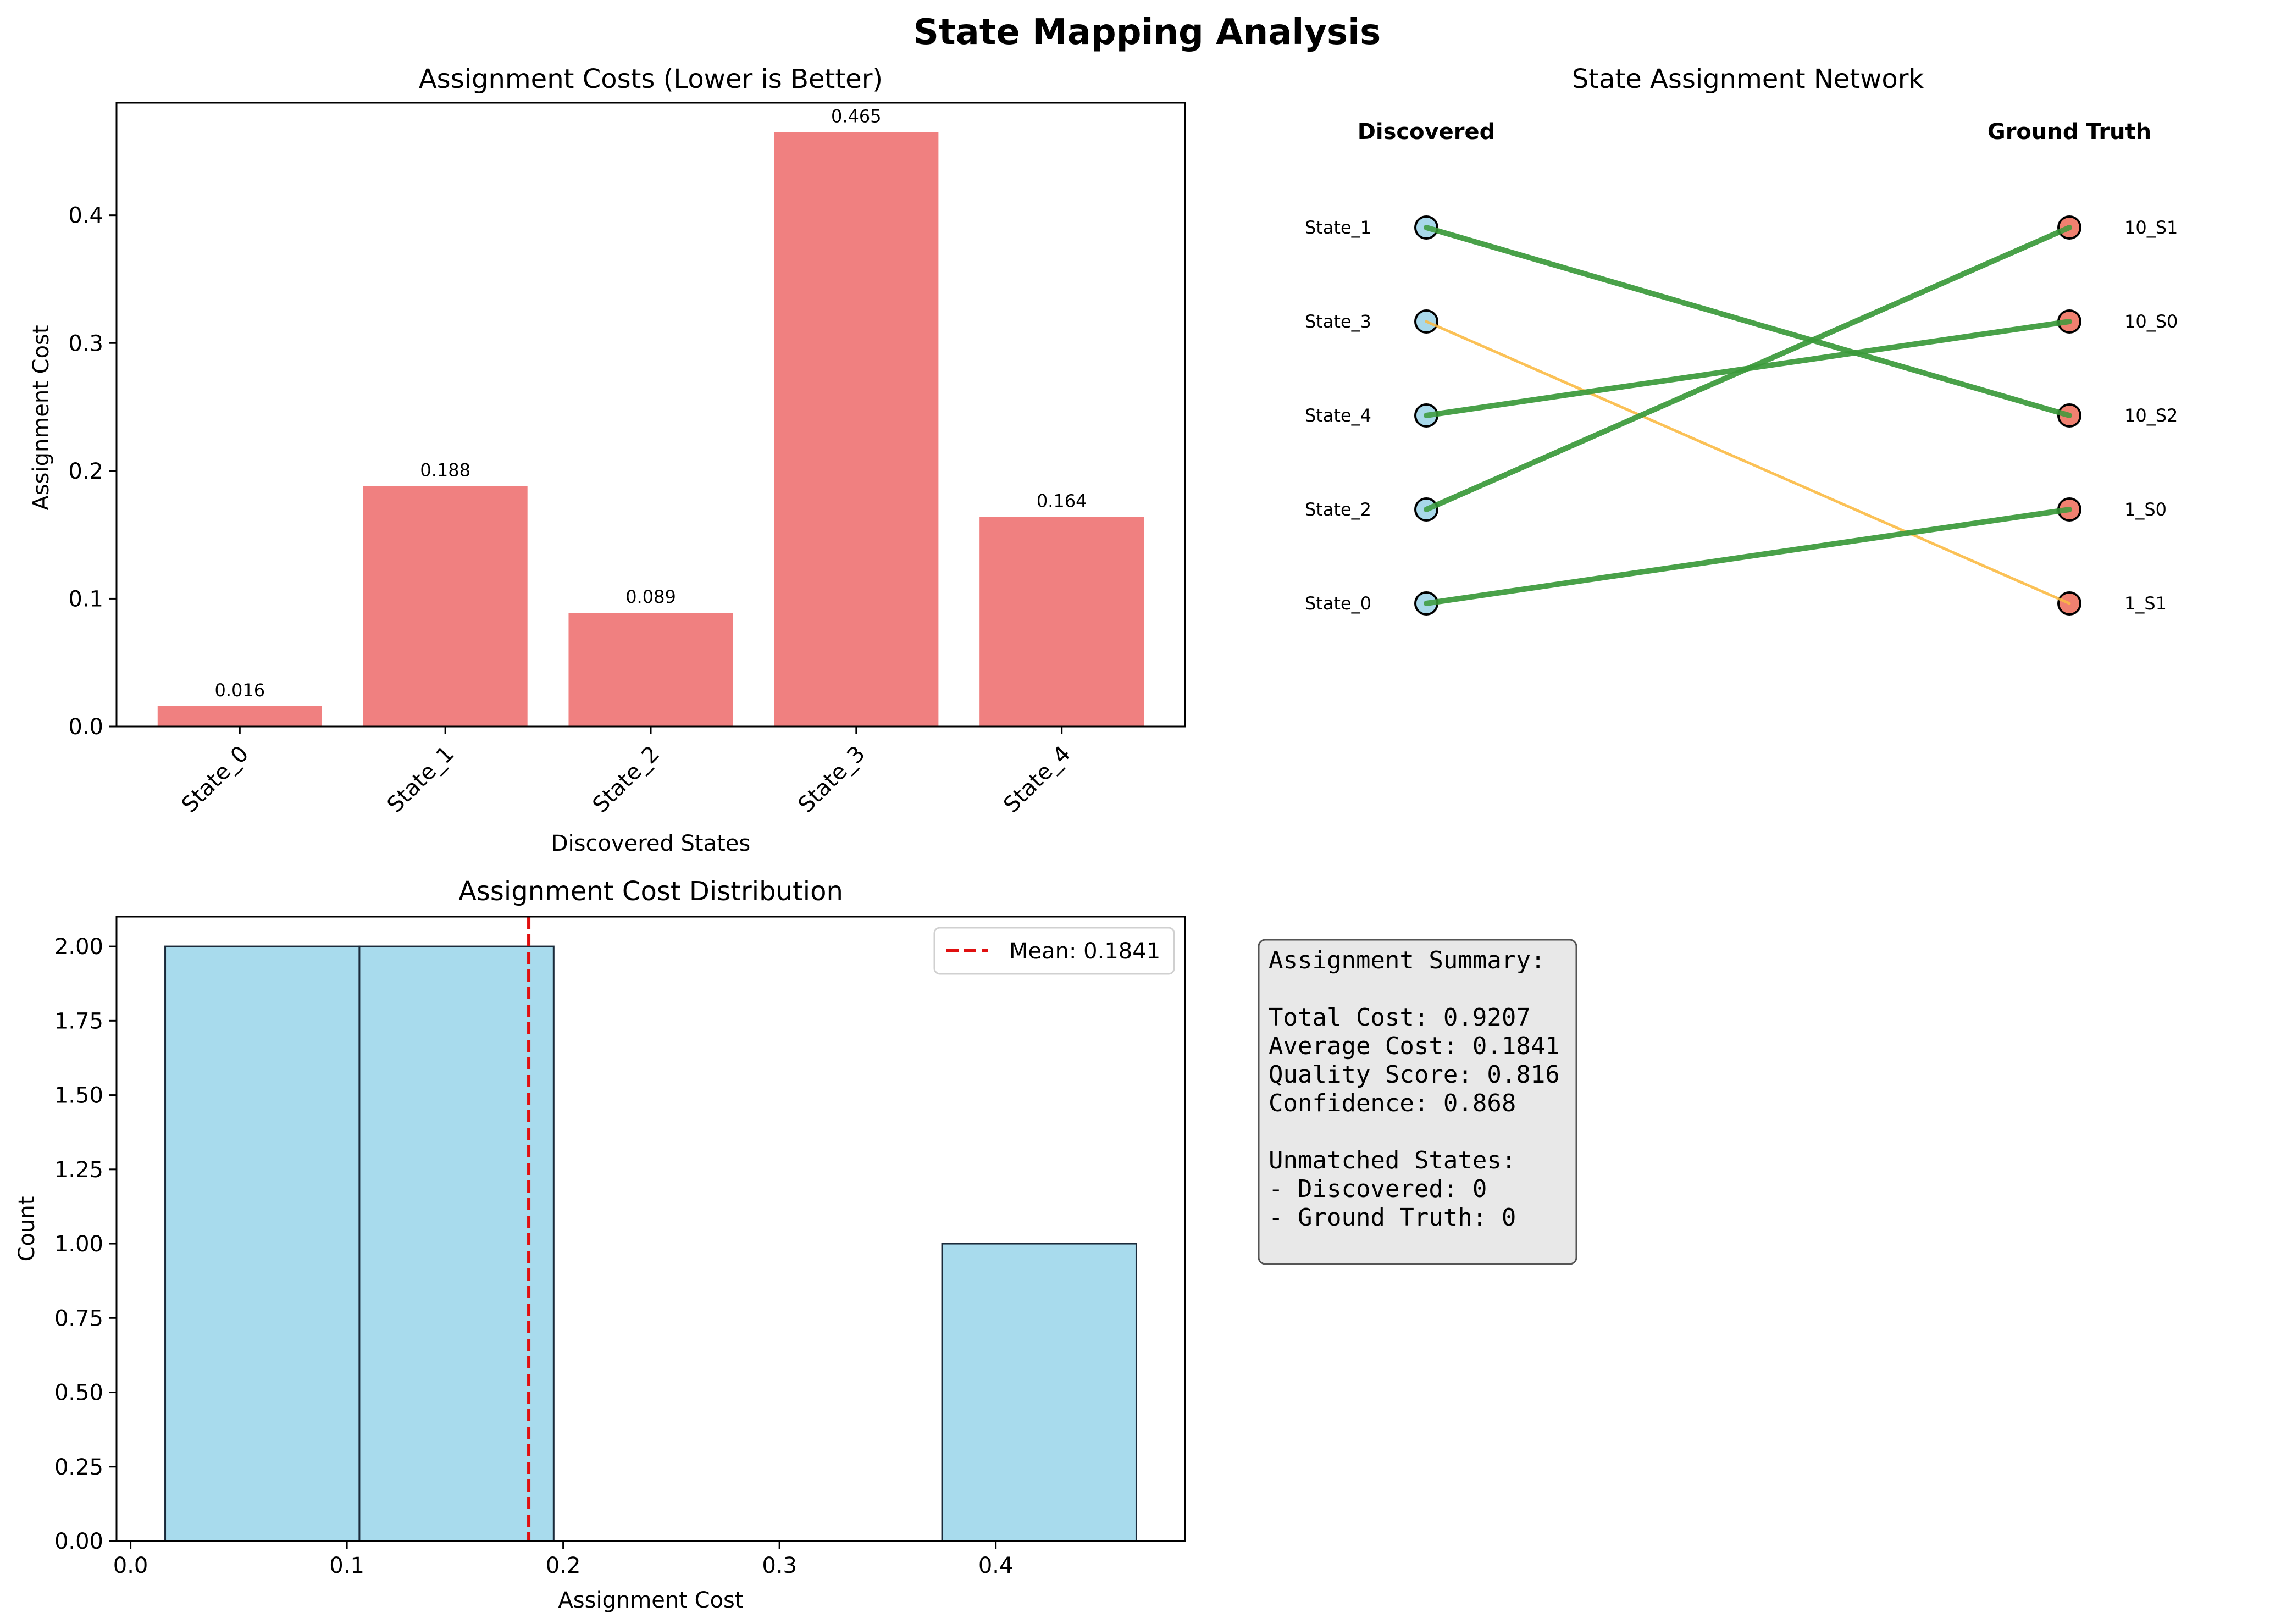 This screenshot has height=1624, width=2292. Describe the element at coordinates (78, 1393) in the screenshot. I see `y-tick-label: 0.50` at that location.